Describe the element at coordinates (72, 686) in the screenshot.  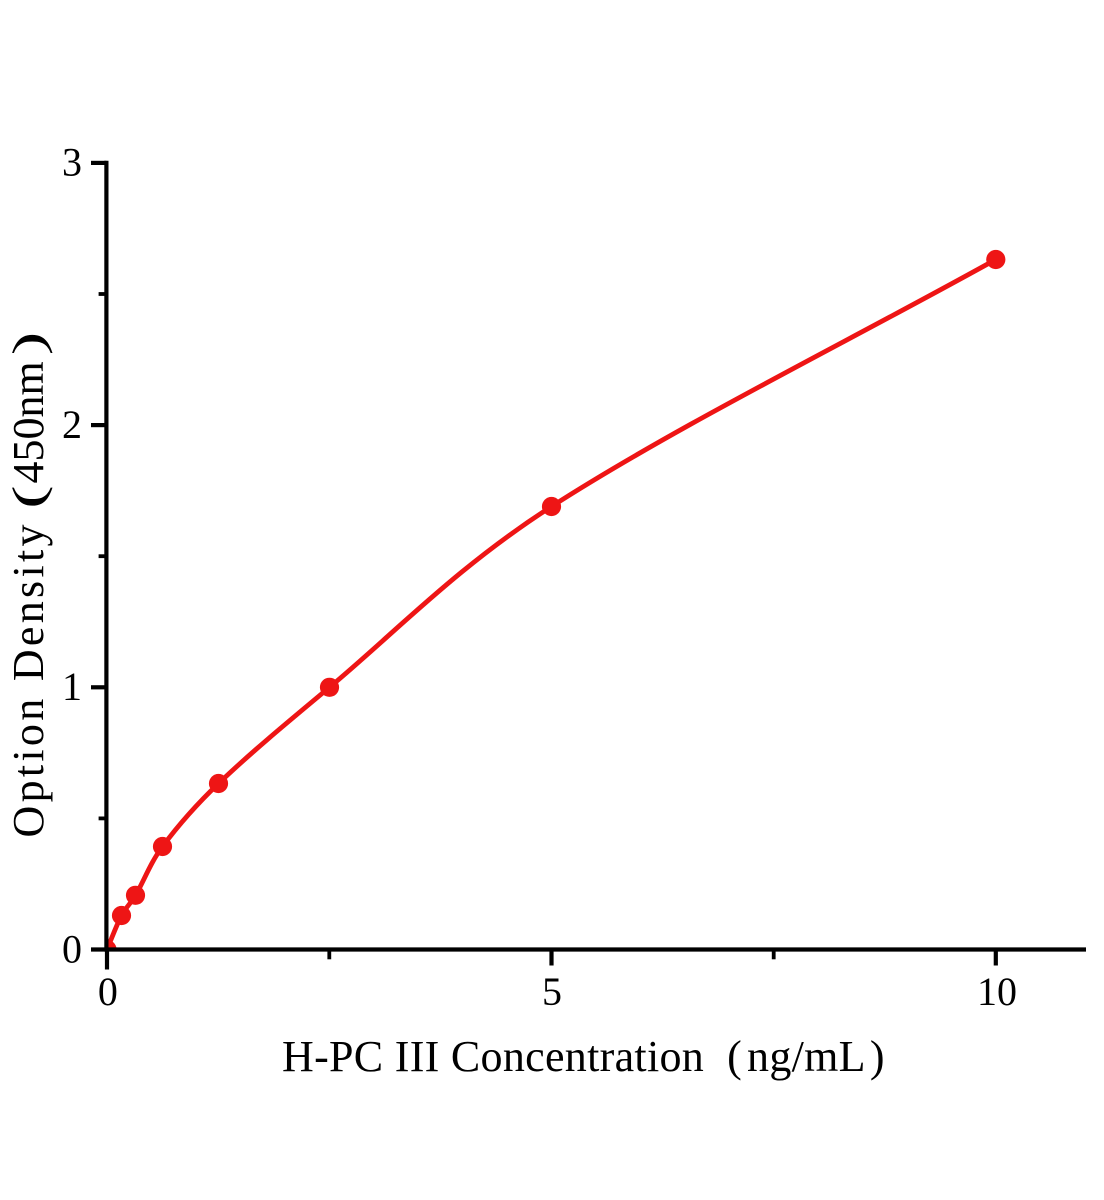
I see `svg-text: 1` at that location.